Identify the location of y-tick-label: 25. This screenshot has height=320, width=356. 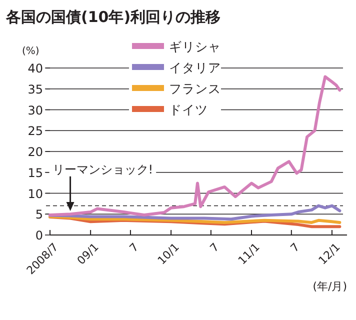
(35, 131).